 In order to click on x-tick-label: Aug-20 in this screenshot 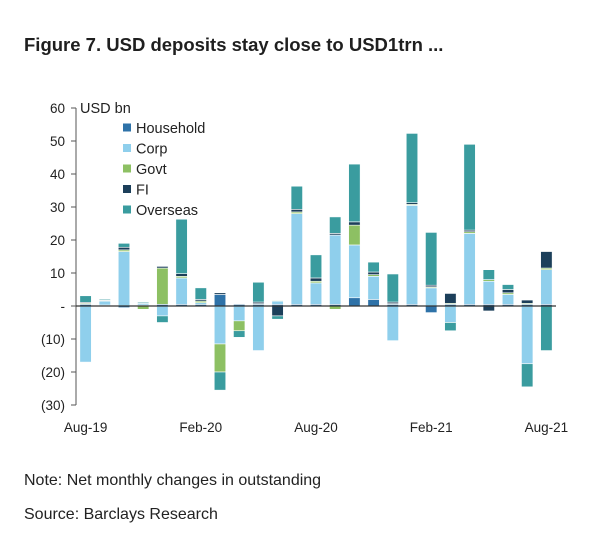, I will do `click(316, 427)`.